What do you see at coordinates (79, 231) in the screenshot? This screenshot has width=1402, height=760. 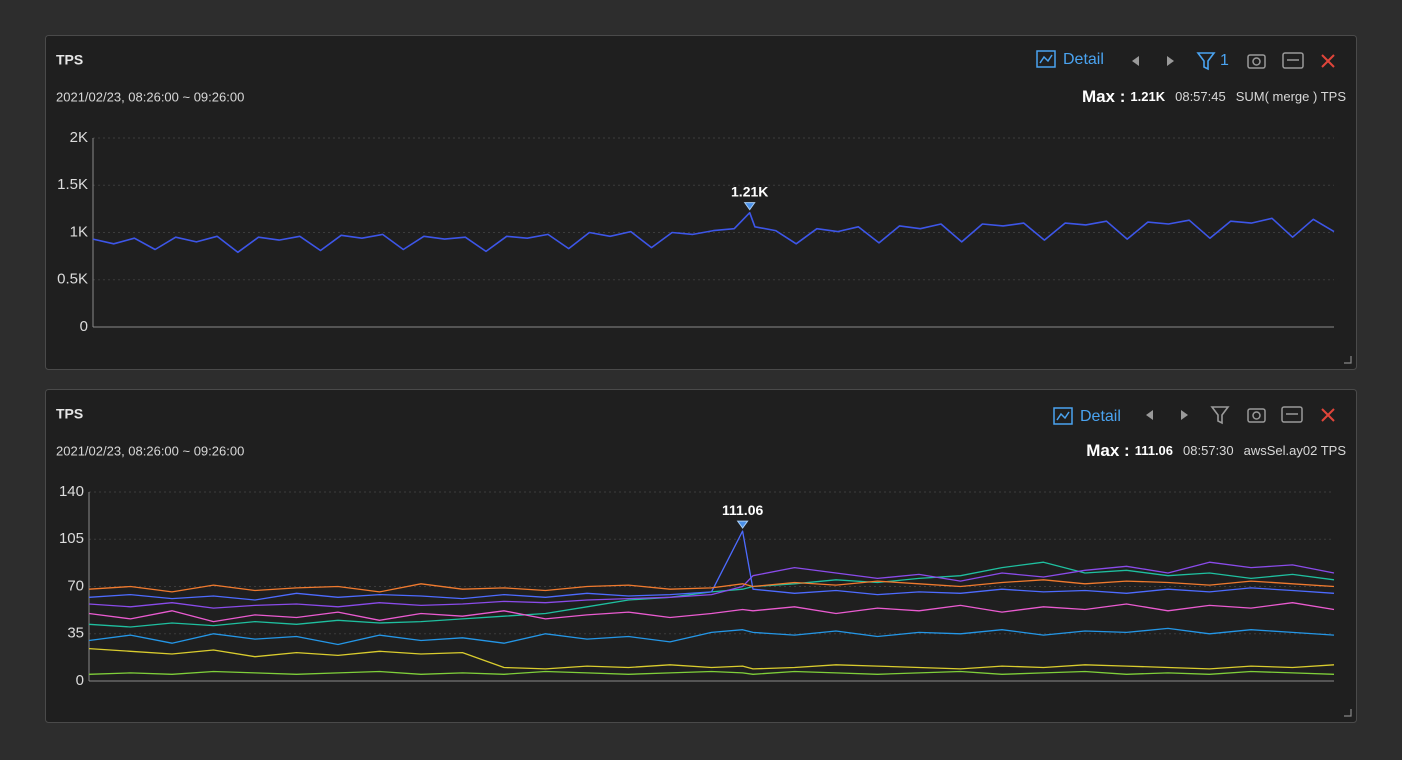 I see `y-tick-label: 1K` at bounding box center [79, 231].